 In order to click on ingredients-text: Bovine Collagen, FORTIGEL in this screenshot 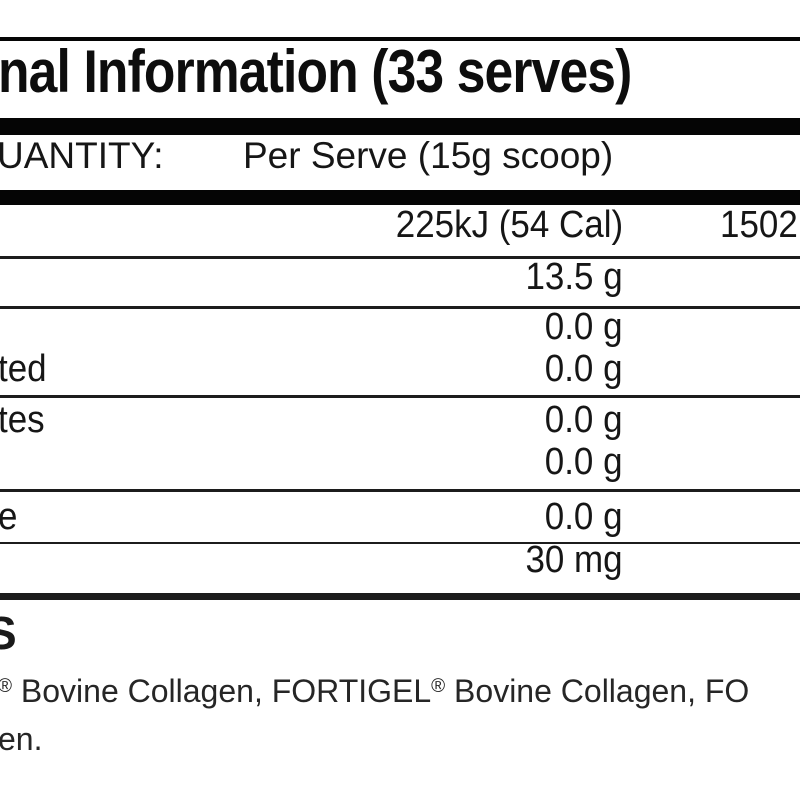, I will do `click(222, 691)`.